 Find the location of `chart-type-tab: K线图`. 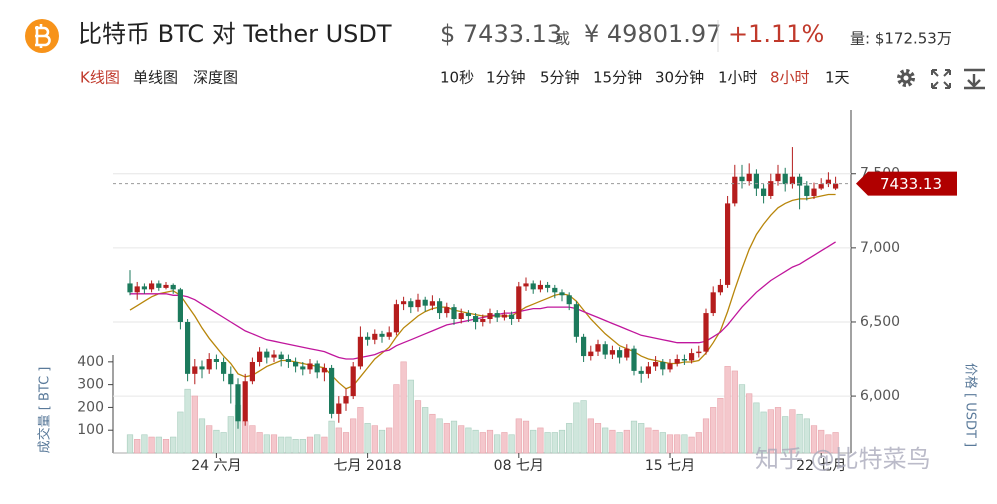

chart-type-tab: K线图 is located at coordinates (100, 78).